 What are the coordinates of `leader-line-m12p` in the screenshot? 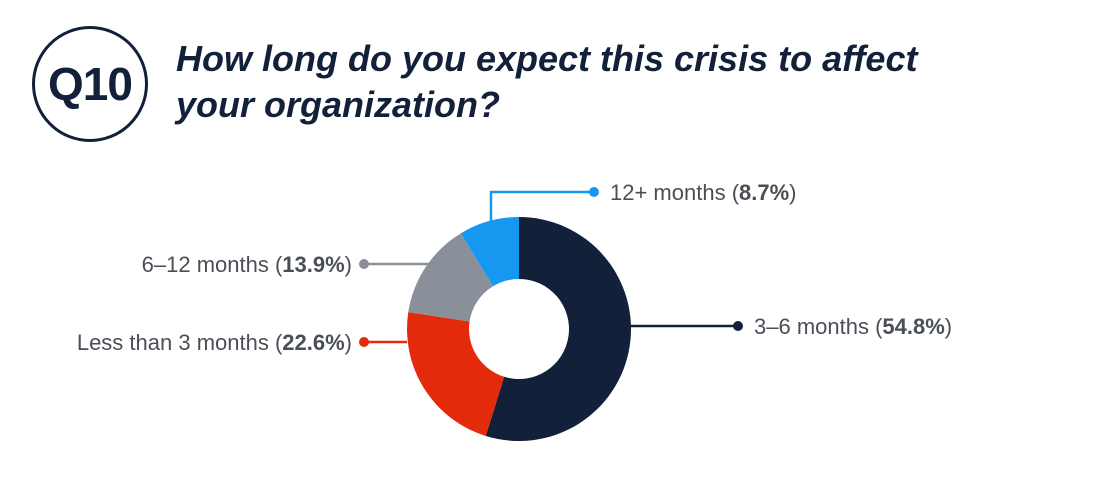 It's located at (541, 205).